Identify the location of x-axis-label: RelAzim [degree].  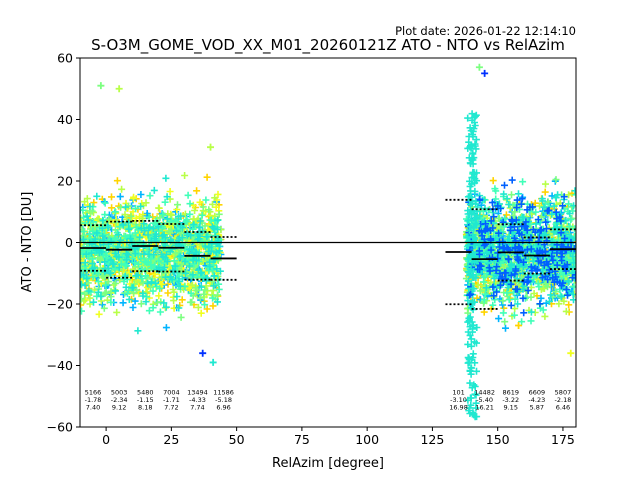
(328, 463).